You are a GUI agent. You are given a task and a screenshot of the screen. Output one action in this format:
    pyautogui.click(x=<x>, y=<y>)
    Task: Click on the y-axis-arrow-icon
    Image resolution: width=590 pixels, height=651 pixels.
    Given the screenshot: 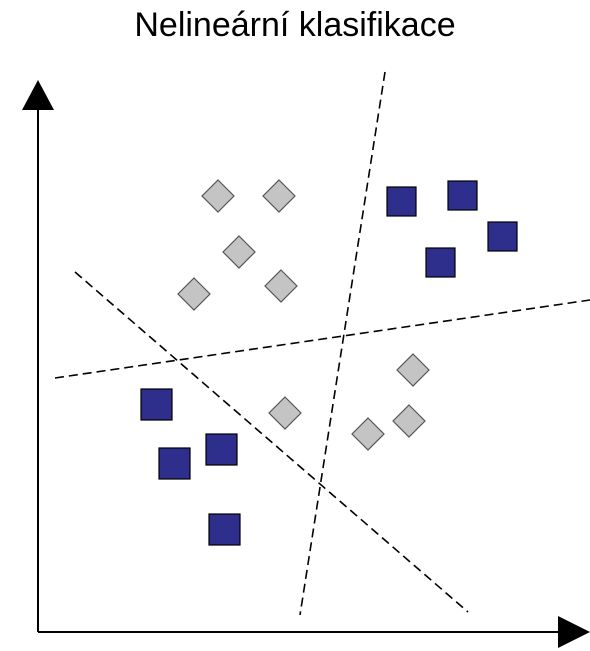 What is the action you would take?
    pyautogui.click(x=38, y=95)
    